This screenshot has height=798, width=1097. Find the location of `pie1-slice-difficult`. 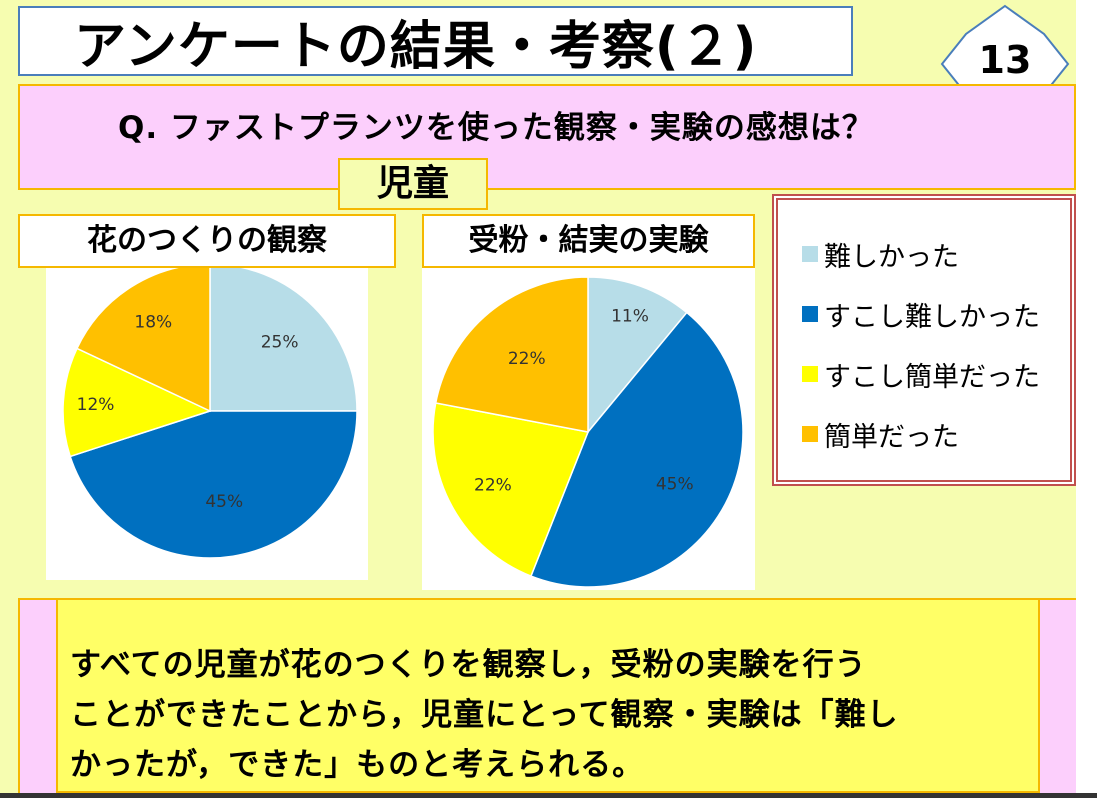

pie1-slice-difficult is located at coordinates (637, 355).